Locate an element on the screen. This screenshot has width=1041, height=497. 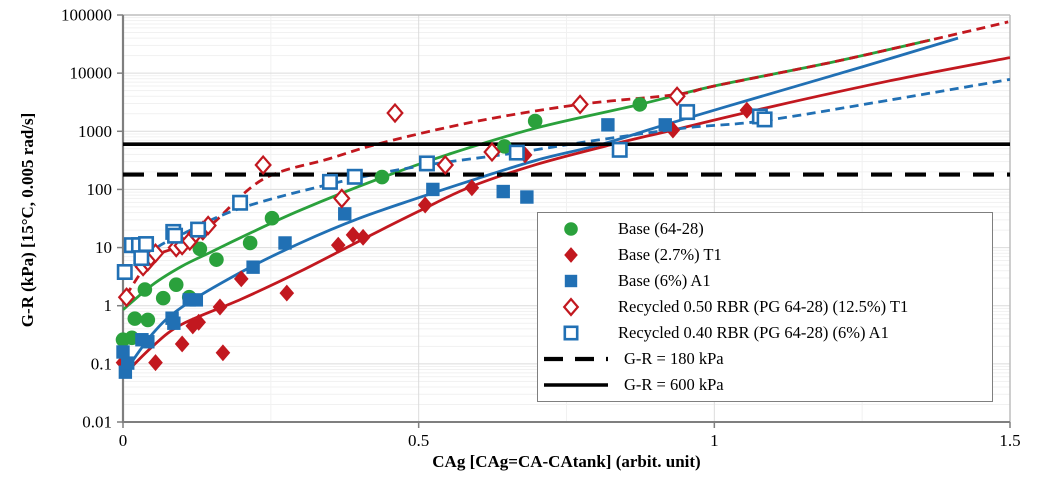
legend-item: Base (2.7%) T1 is located at coordinates (765, 255).